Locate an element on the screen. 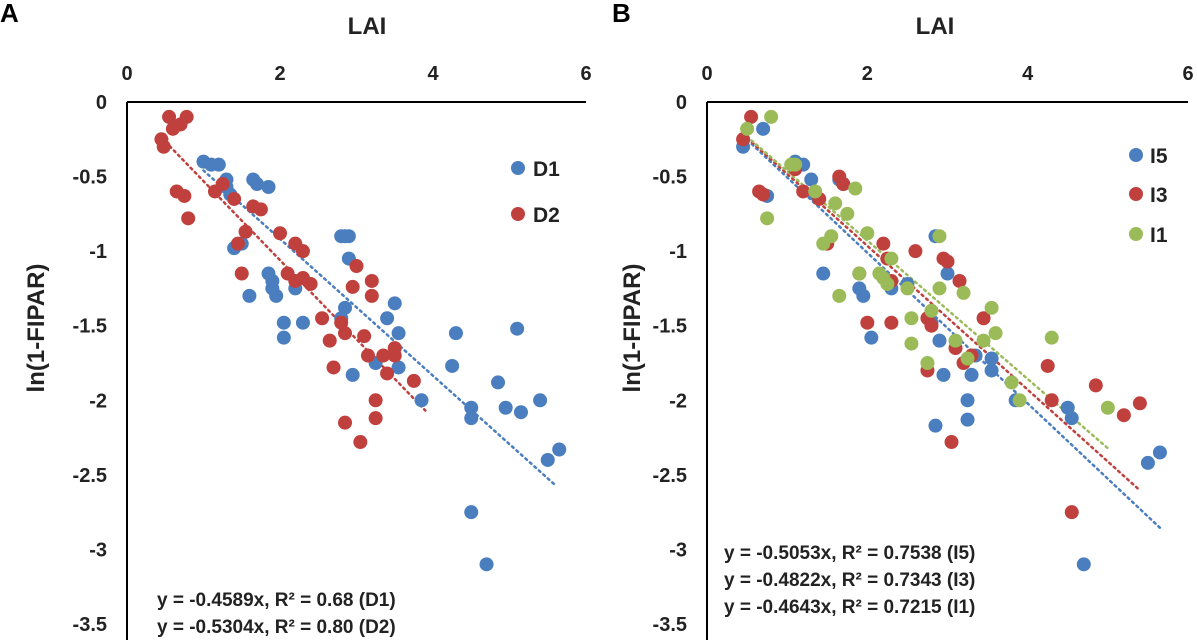 Image resolution: width=1197 pixels, height=640 pixels. legend-marker-i3 is located at coordinates (1136, 194).